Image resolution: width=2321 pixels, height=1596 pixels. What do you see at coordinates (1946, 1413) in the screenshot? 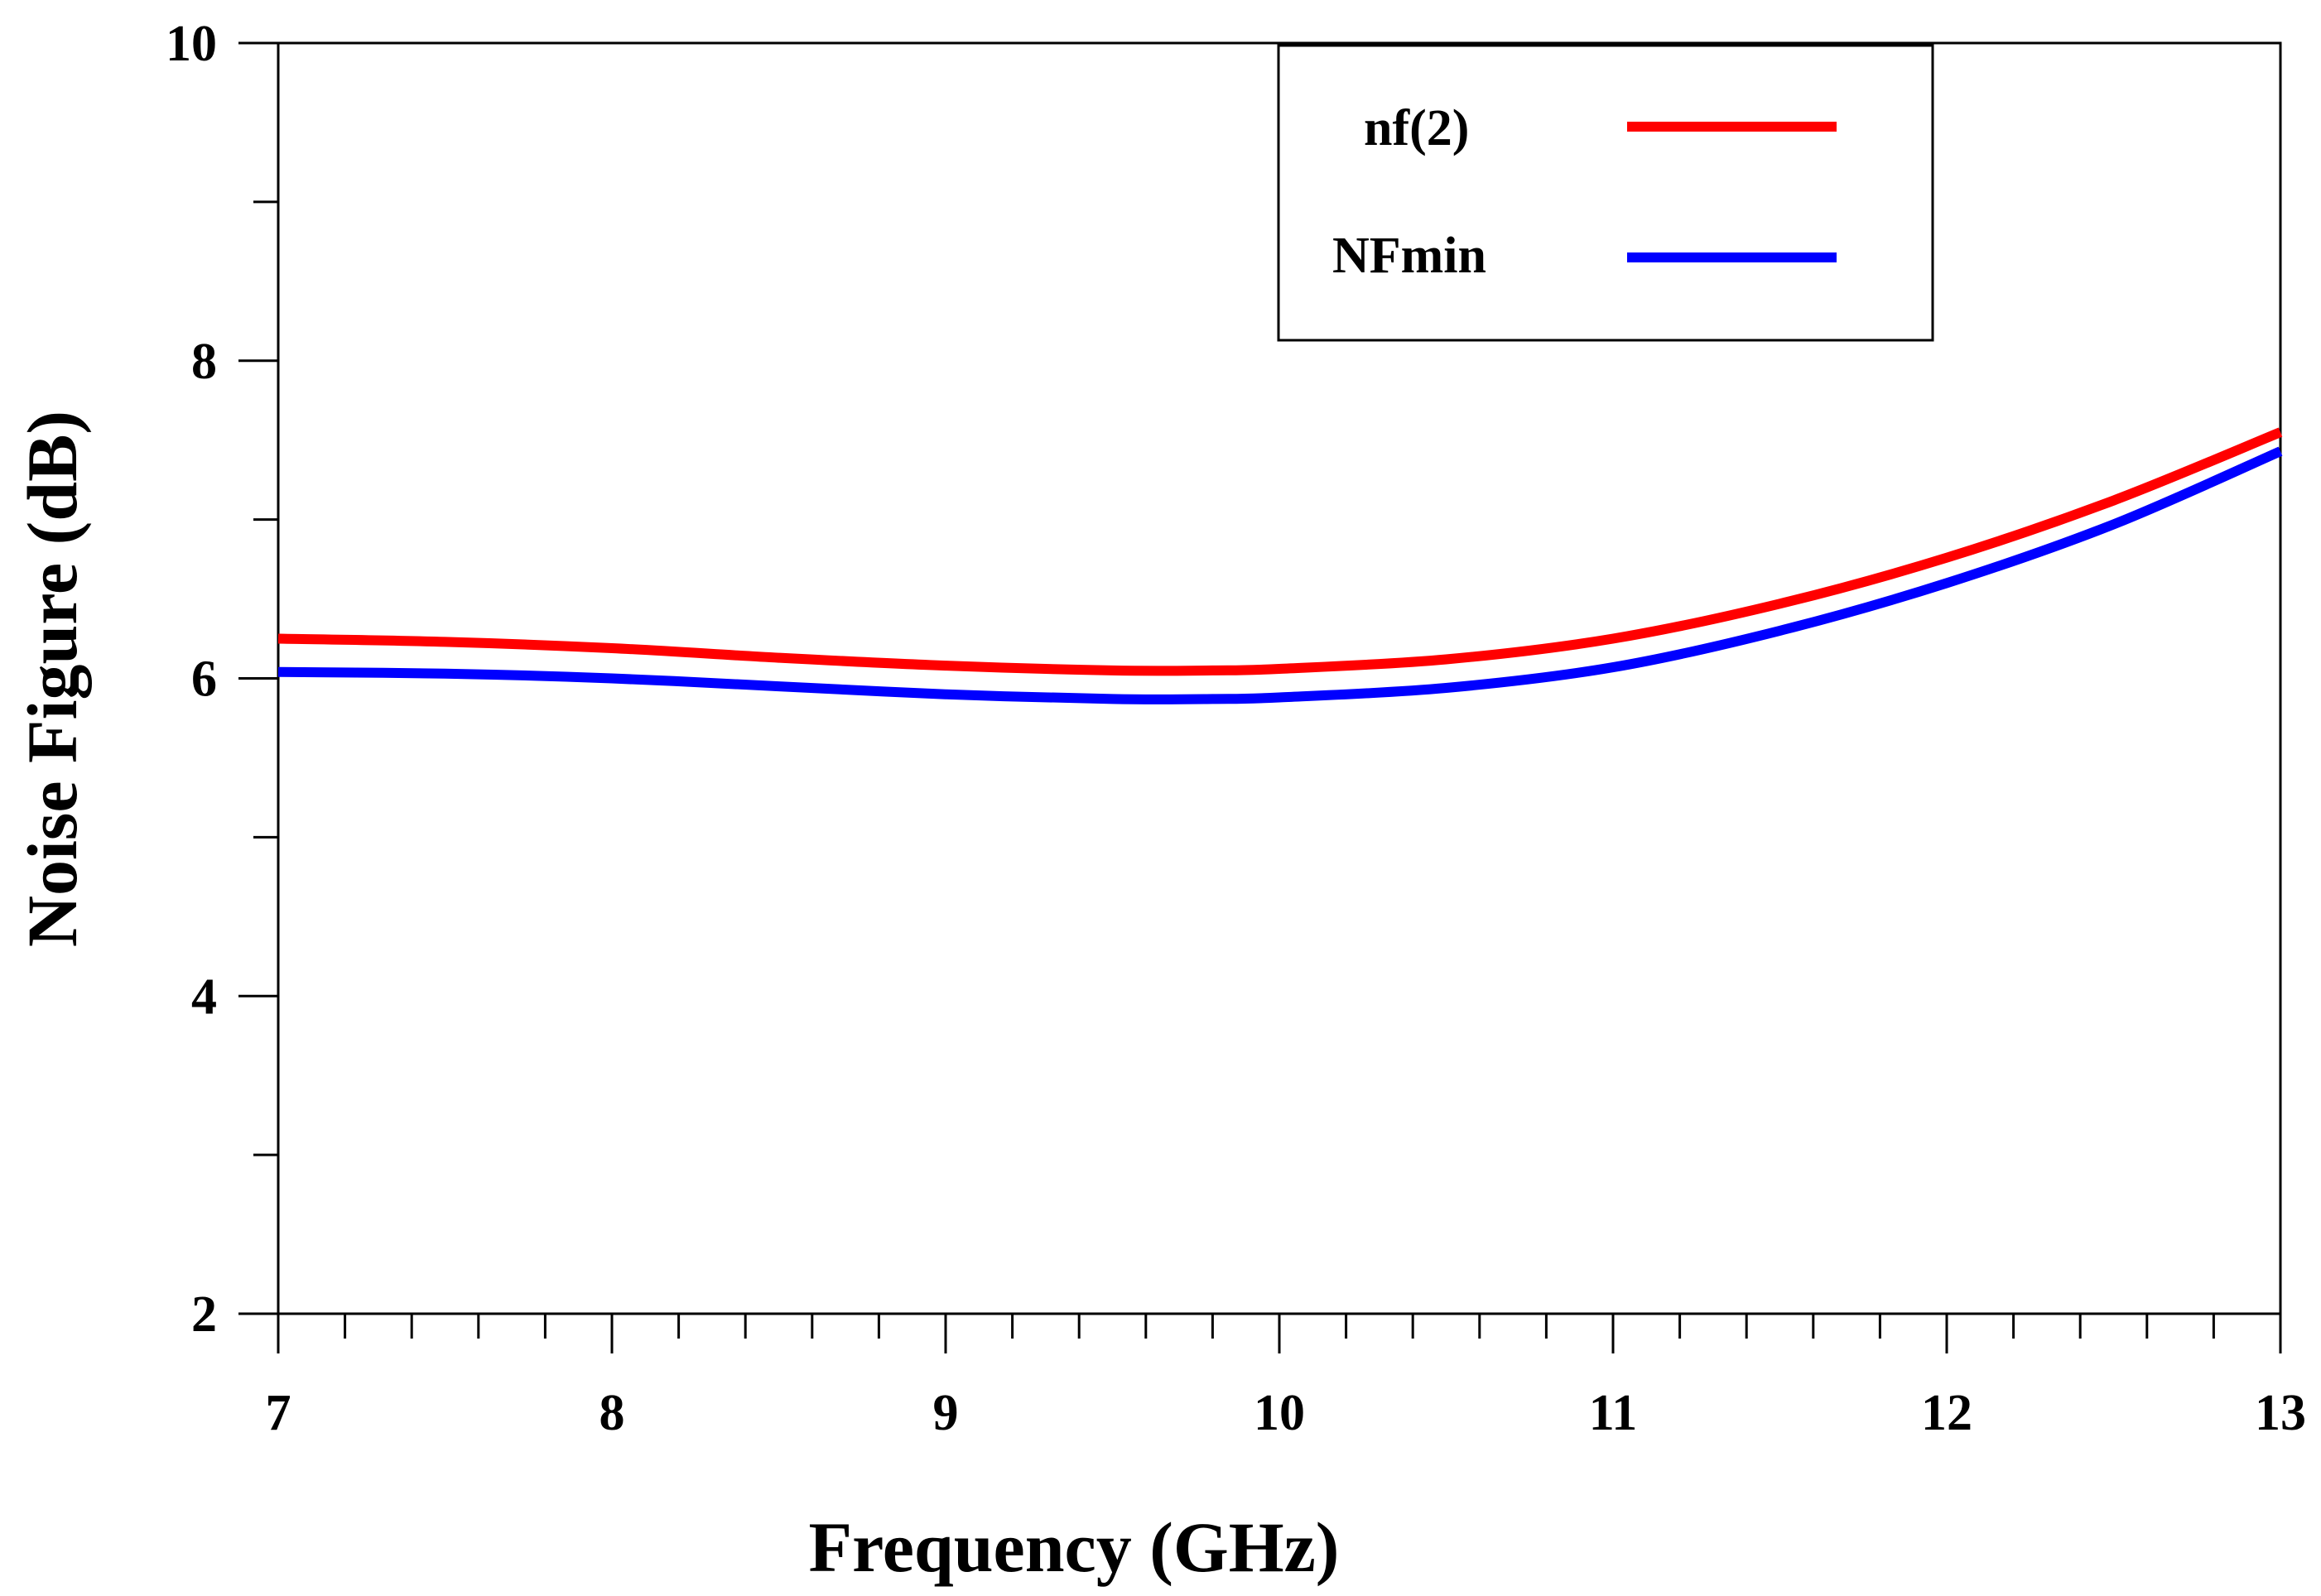
I see `x-tick-label: 12` at bounding box center [1946, 1413].